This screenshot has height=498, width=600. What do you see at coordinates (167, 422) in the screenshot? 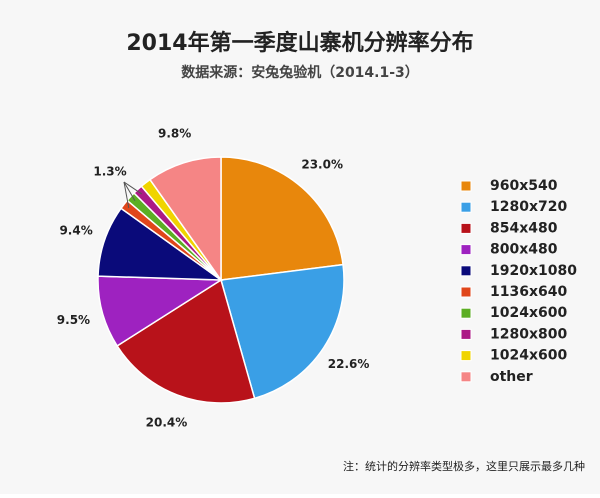
I see `data-label: 20.4%` at bounding box center [167, 422].